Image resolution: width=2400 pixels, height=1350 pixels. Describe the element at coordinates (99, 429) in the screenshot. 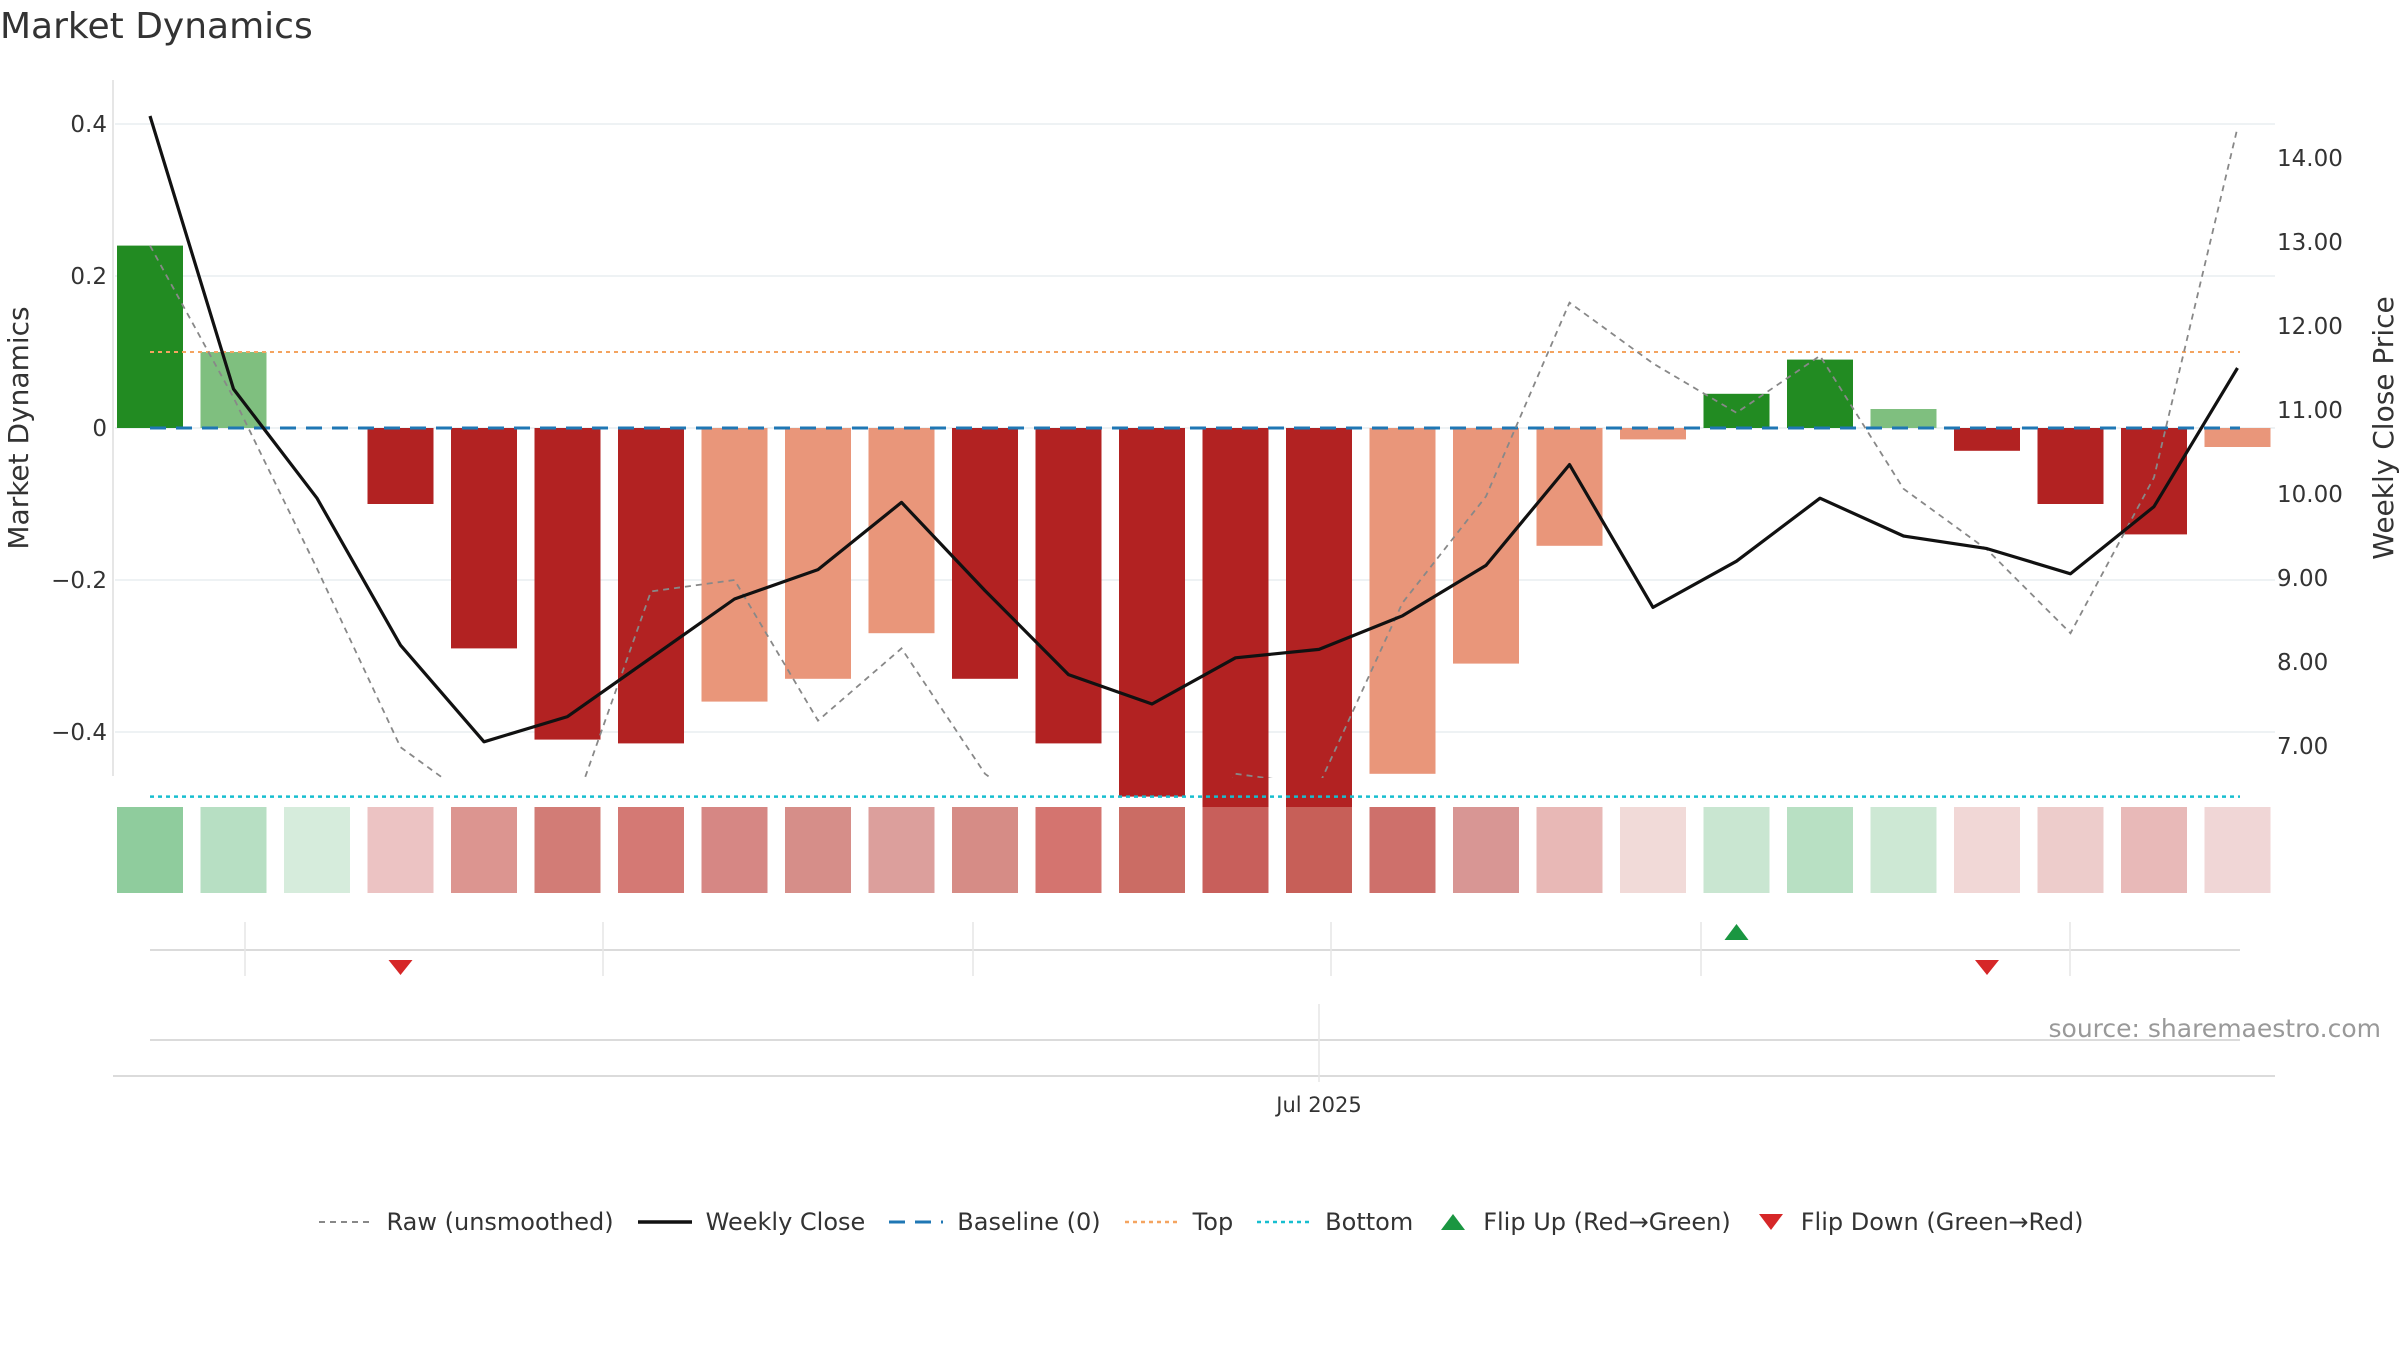

I see `y-tick-label: 0` at that location.